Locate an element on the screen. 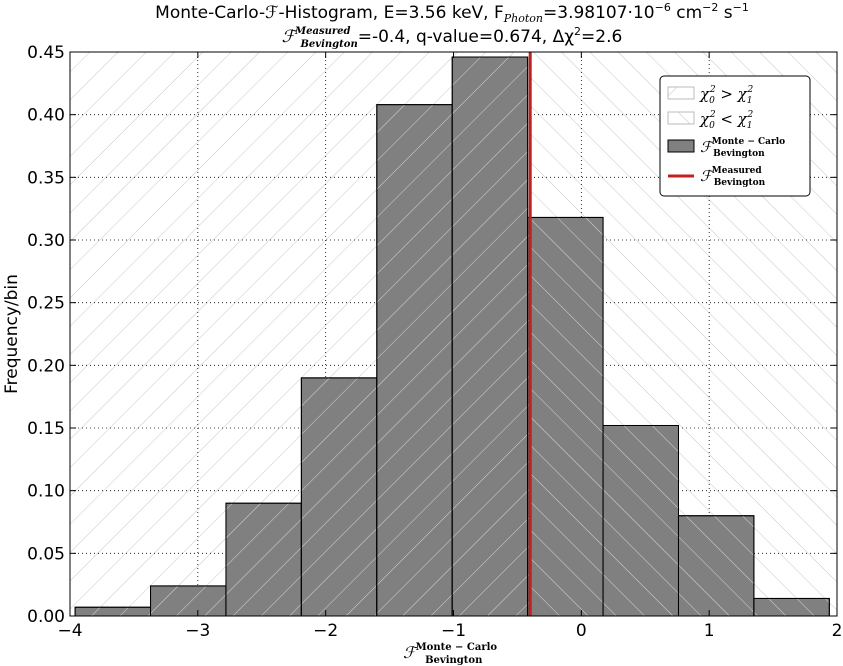 Image resolution: width=843 pixels, height=666 pixels. y-tick-label: 0.20 is located at coordinates (46, 366).